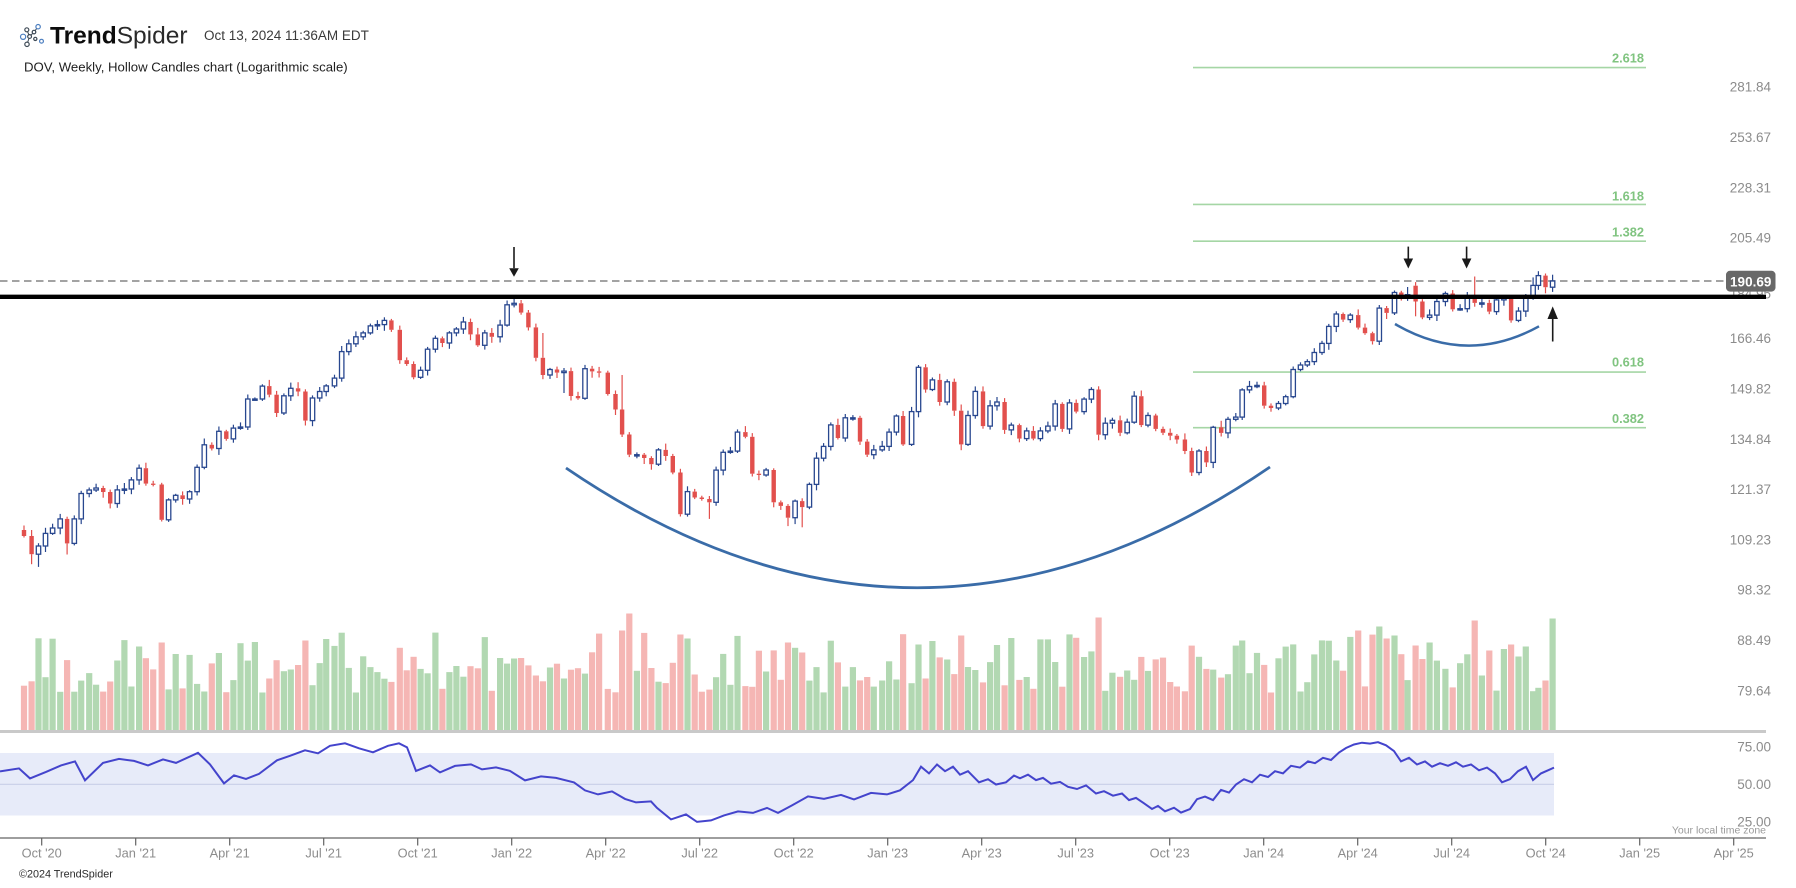 Image resolution: width=1796 pixels, height=888 pixels. What do you see at coordinates (511, 853) in the screenshot?
I see `svg-text: Jan '22` at bounding box center [511, 853].